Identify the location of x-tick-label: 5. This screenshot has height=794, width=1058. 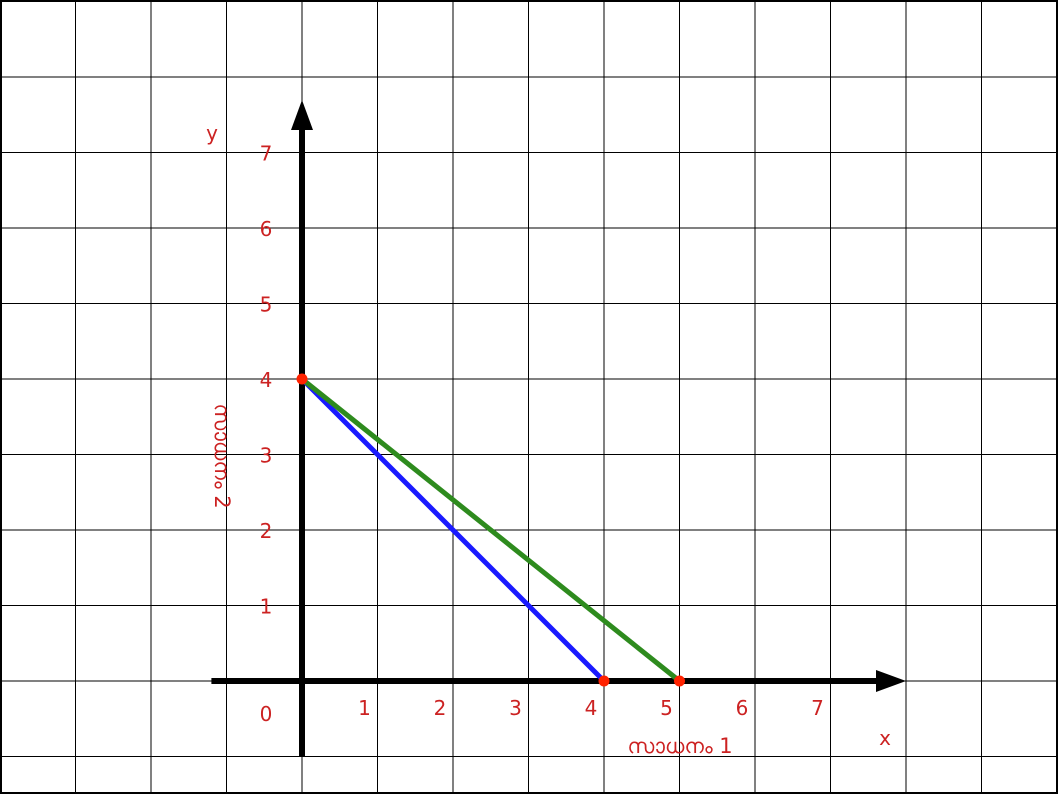
(666, 708).